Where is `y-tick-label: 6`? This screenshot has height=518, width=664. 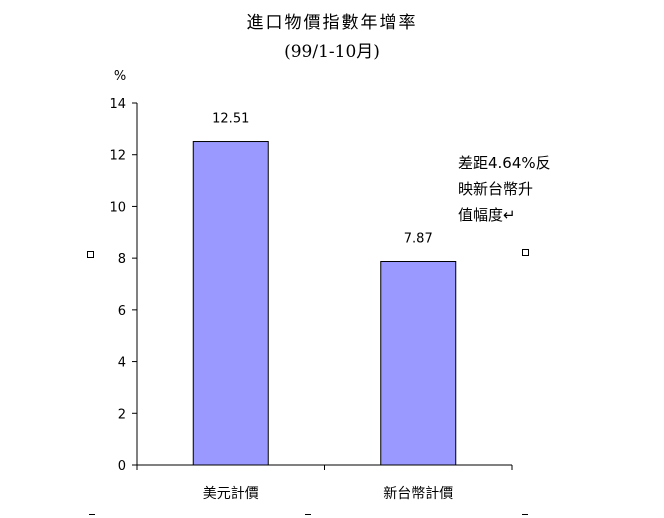 y-tick-label: 6 is located at coordinates (122, 311).